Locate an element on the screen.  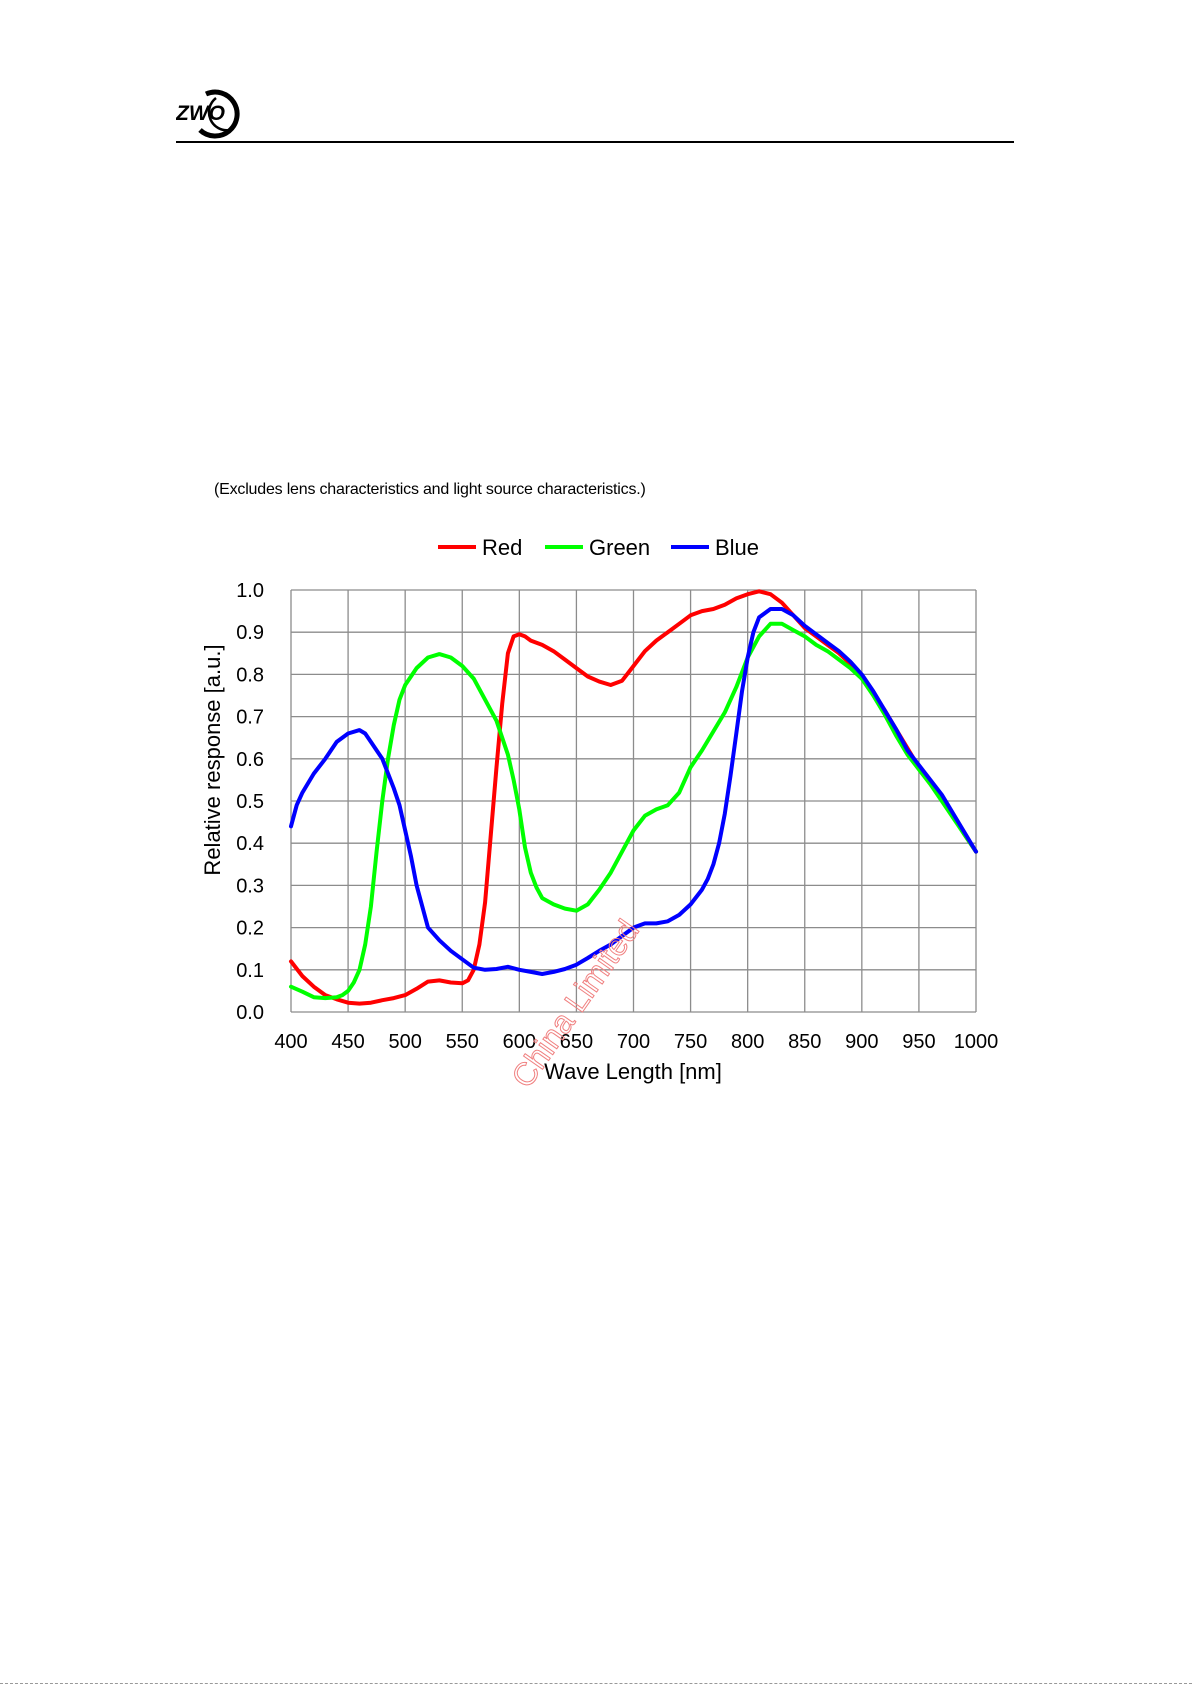
y-tick-label: 0.6 is located at coordinates (250, 760).